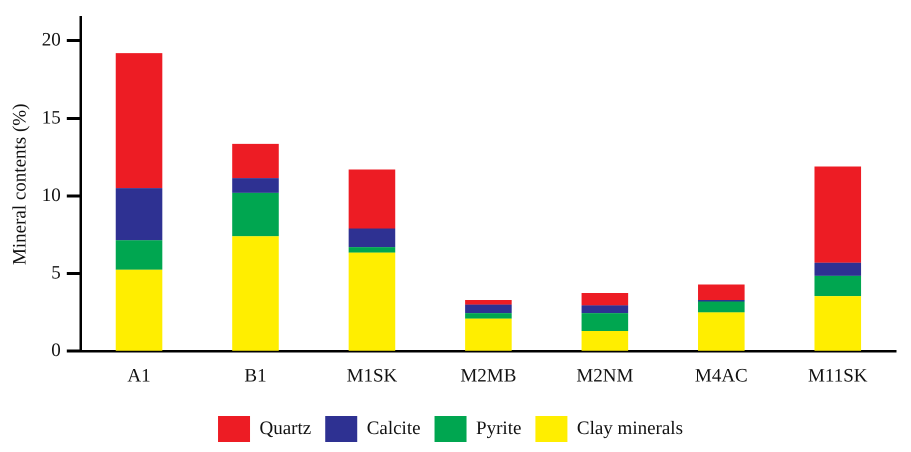 Image resolution: width=911 pixels, height=452 pixels. What do you see at coordinates (51, 40) in the screenshot?
I see `y-tick-label: 20` at bounding box center [51, 40].